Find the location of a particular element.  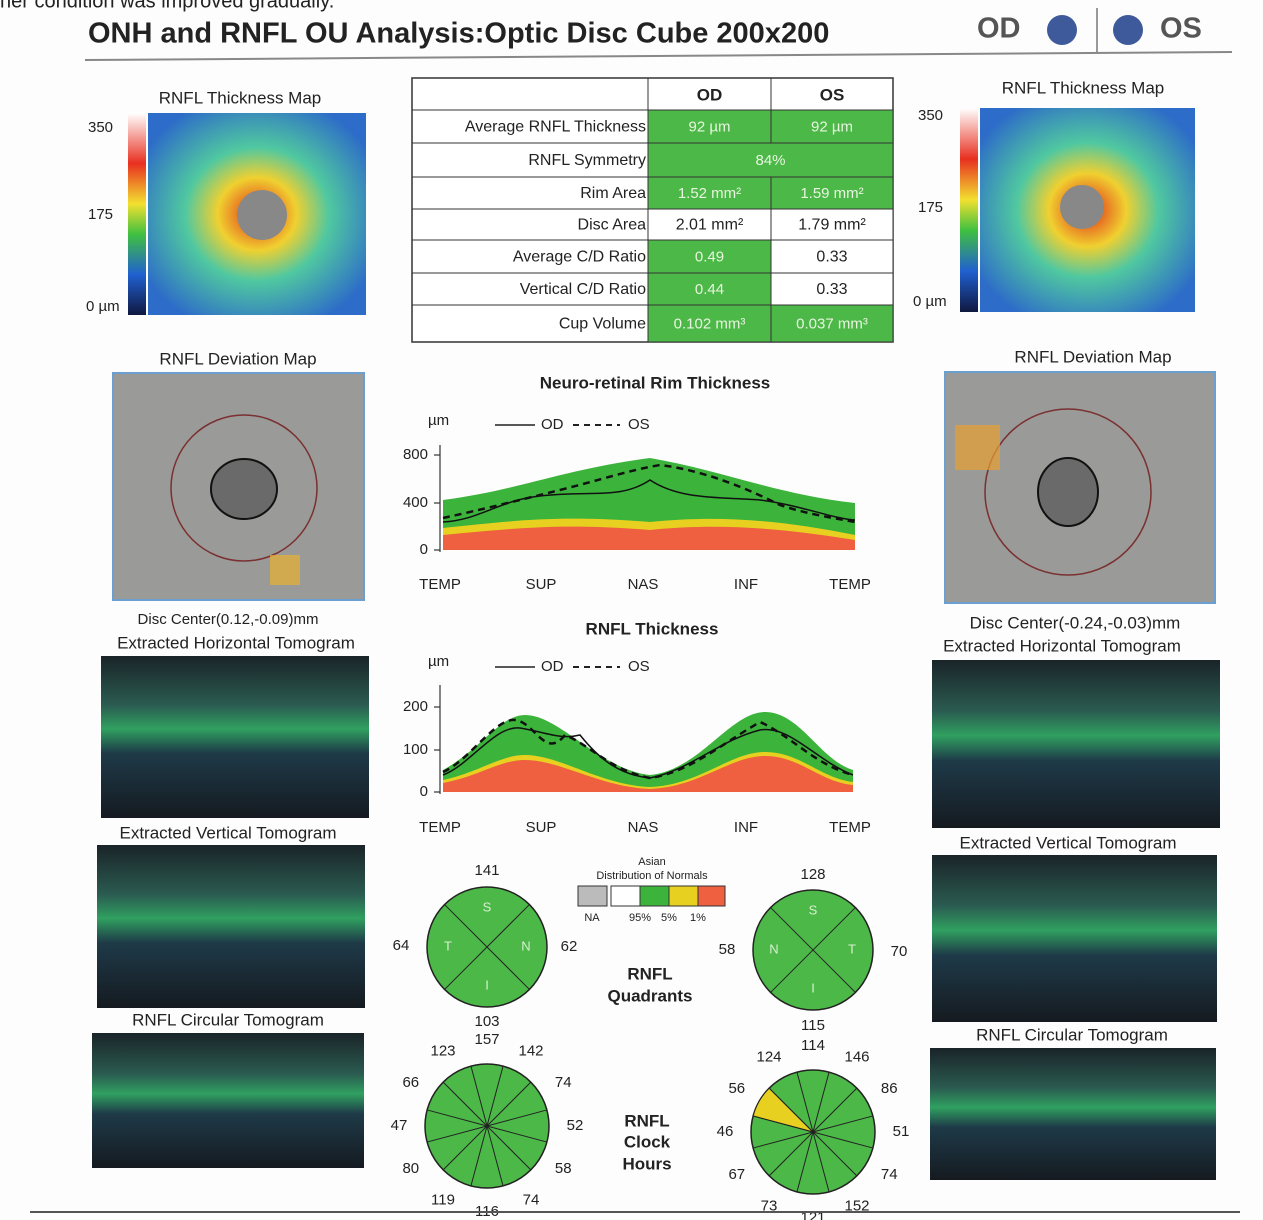

legend-label: 5% is located at coordinates (669, 918).